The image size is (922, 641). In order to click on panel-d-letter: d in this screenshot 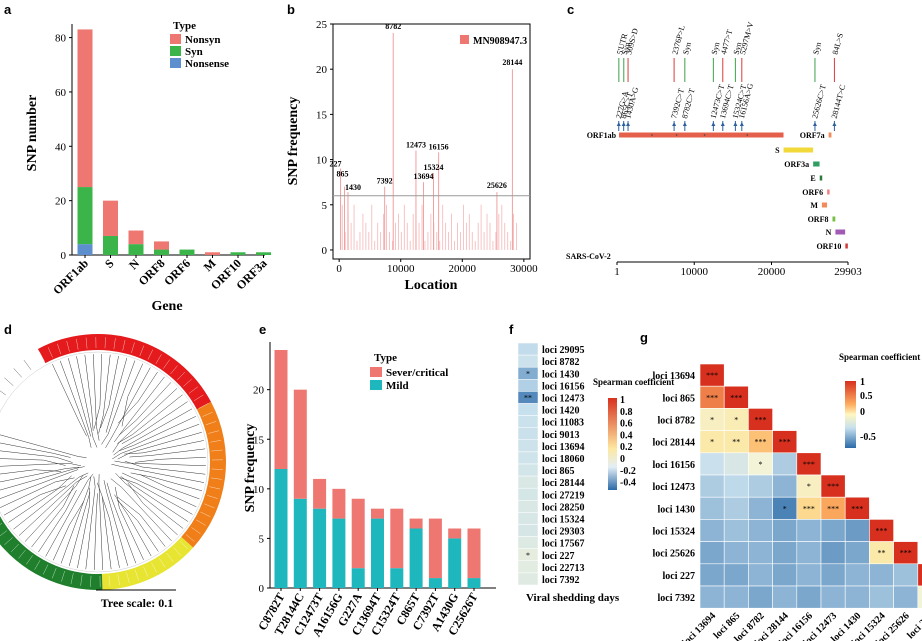, I will do `click(8, 329)`.